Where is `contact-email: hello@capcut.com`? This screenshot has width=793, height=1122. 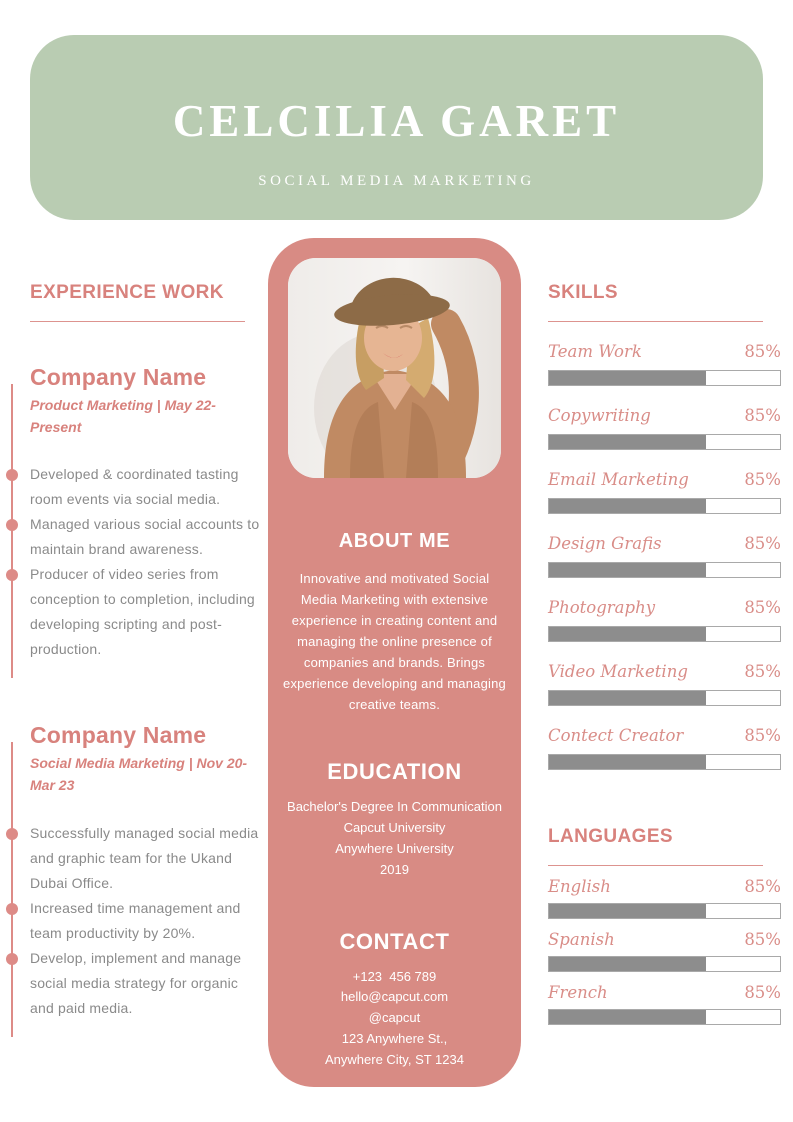 contact-email: hello@capcut.com is located at coordinates (394, 997).